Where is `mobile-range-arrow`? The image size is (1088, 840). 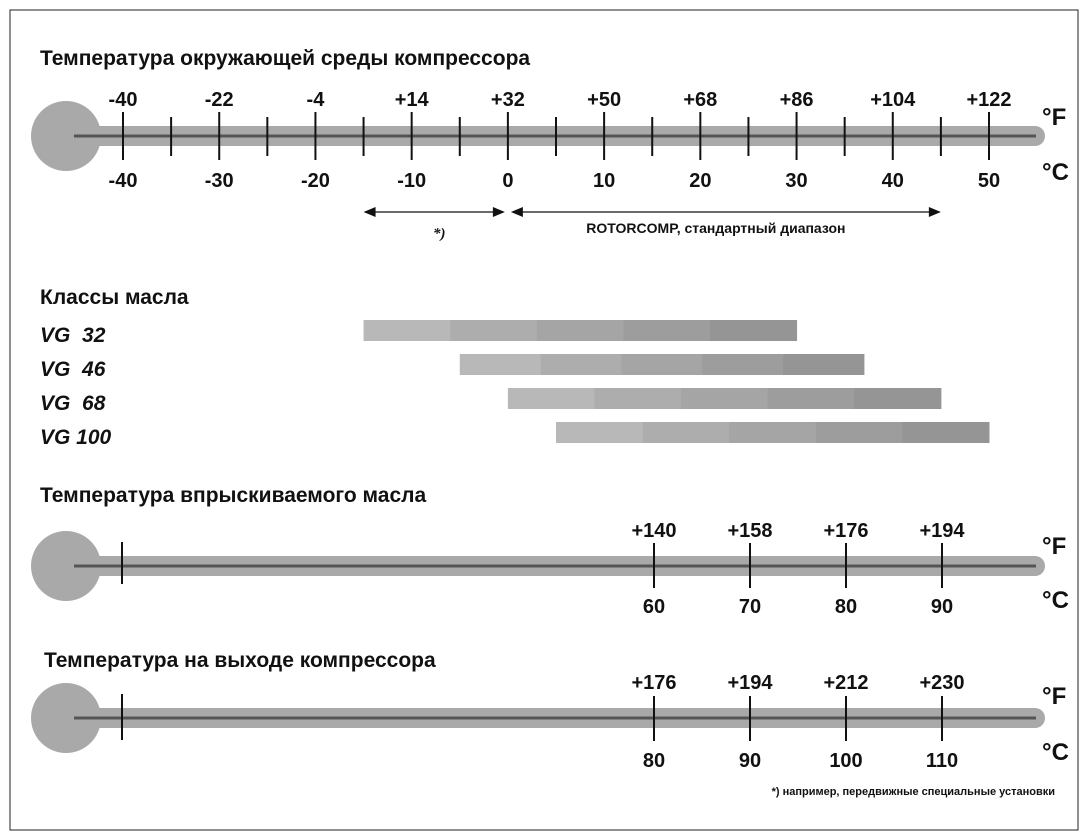
mobile-range-arrow is located at coordinates (434, 212).